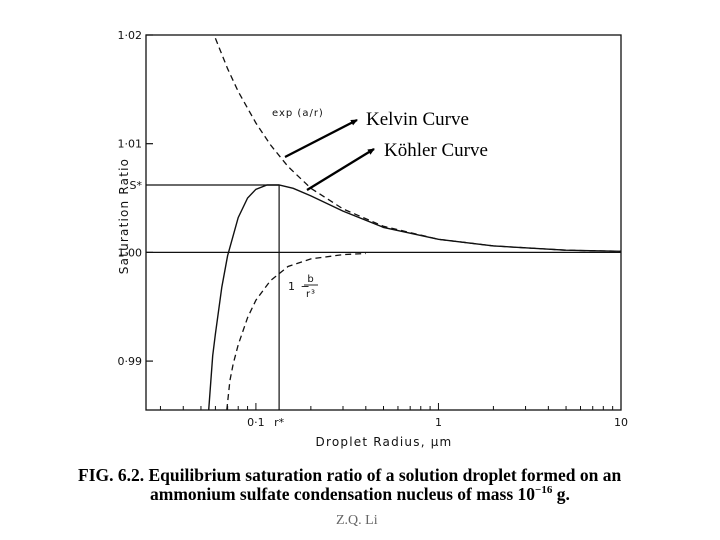  What do you see at coordinates (384, 442) in the screenshot?
I see `x-axis-title: Droplet Radius, μm` at bounding box center [384, 442].